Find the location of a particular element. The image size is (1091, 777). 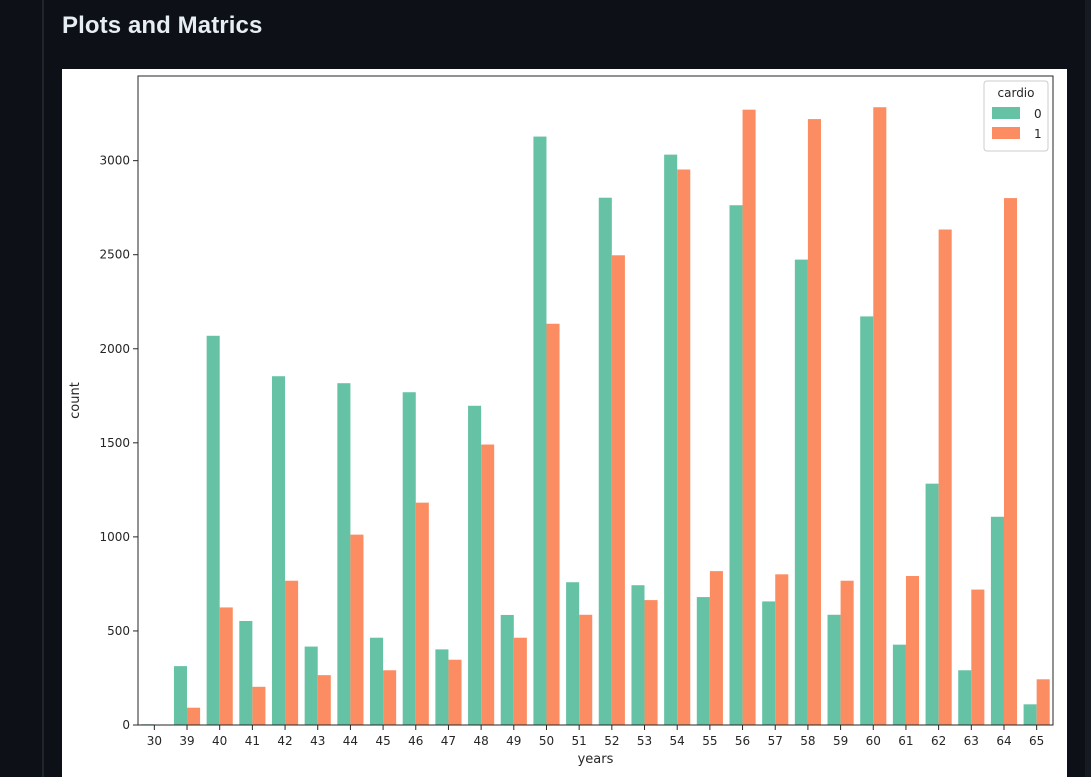

x-tick-label: 43 is located at coordinates (317, 741).